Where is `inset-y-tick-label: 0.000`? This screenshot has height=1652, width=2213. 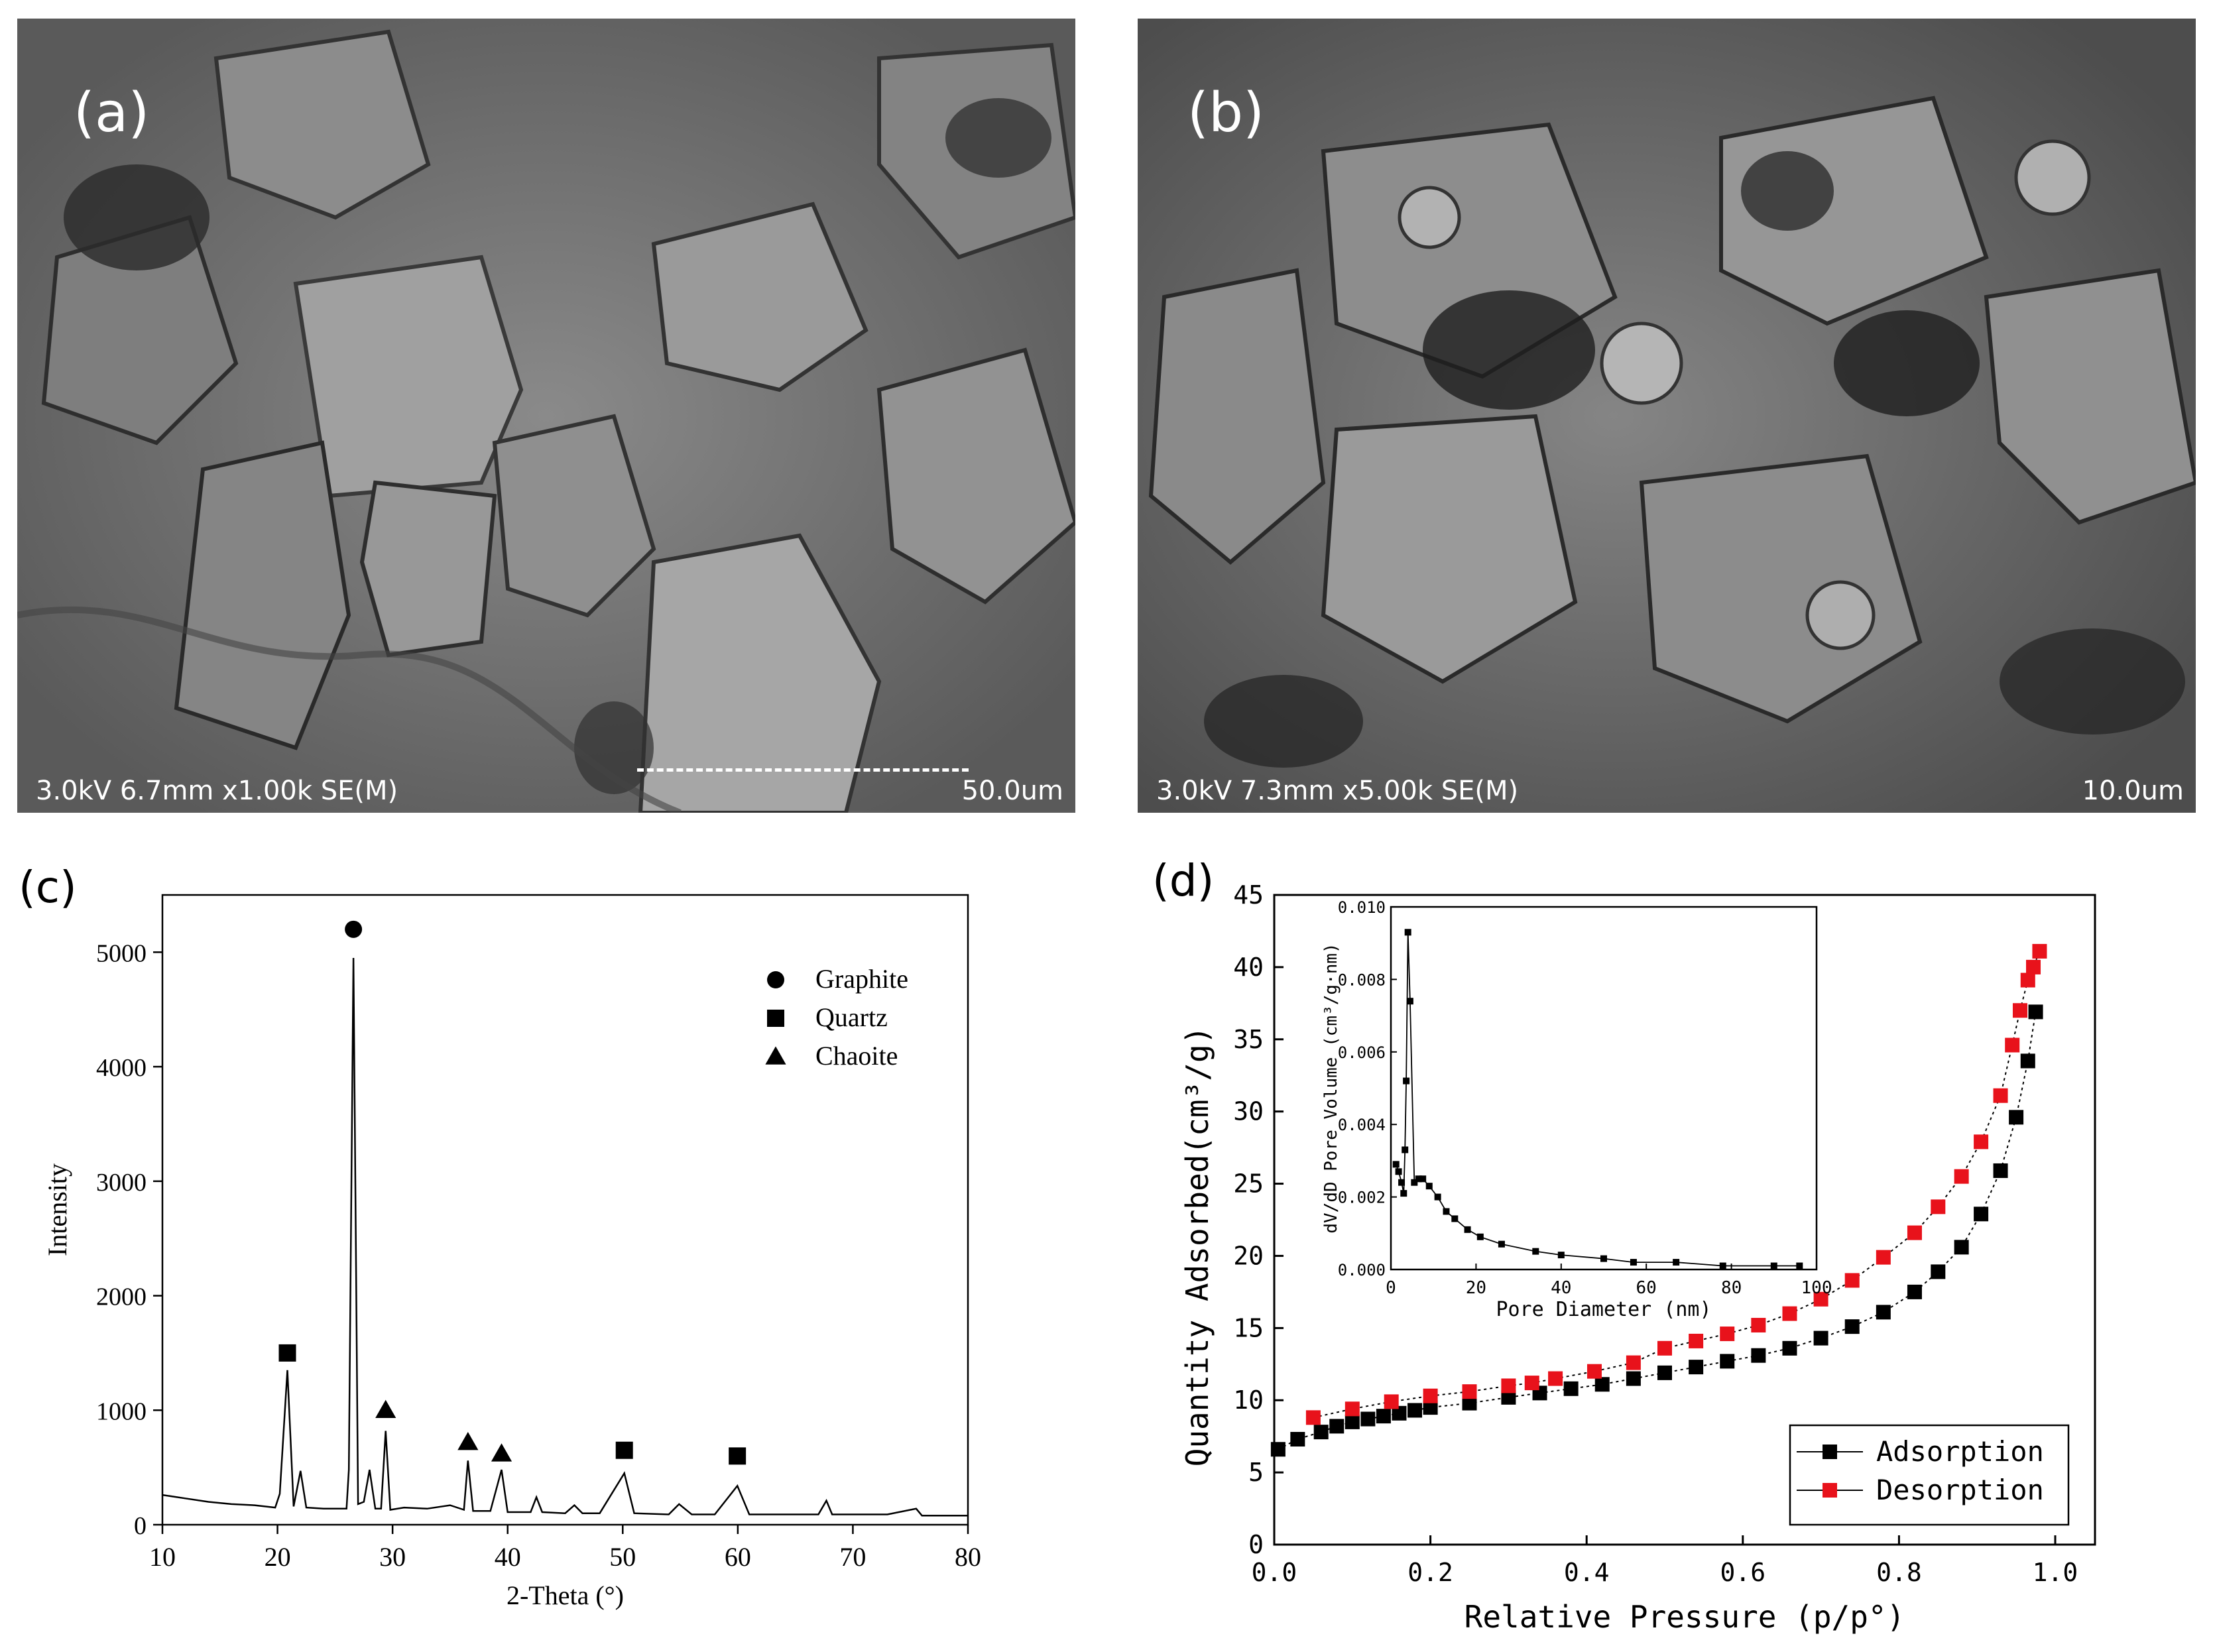
inset-y-tick-label: 0.000 is located at coordinates (1362, 1270).